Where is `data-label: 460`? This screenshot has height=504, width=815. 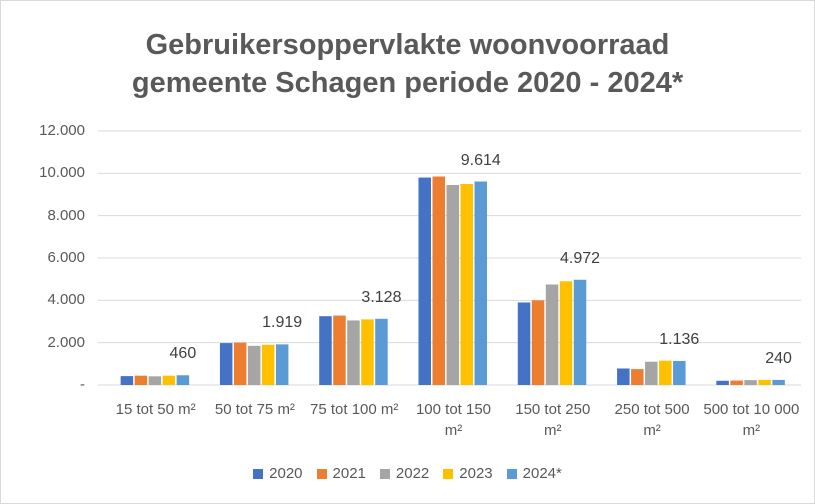
data-label: 460 is located at coordinates (183, 354).